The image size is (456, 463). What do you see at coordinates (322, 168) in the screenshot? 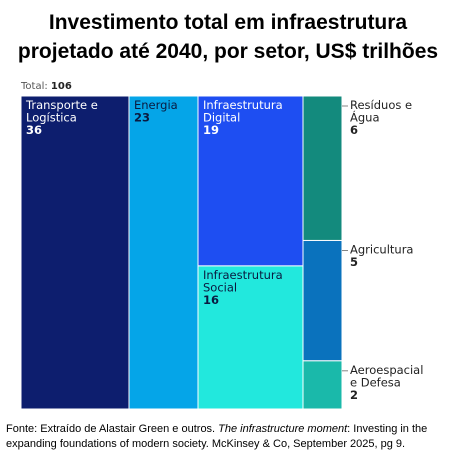
I see `tile-residuos-e-agua` at bounding box center [322, 168].